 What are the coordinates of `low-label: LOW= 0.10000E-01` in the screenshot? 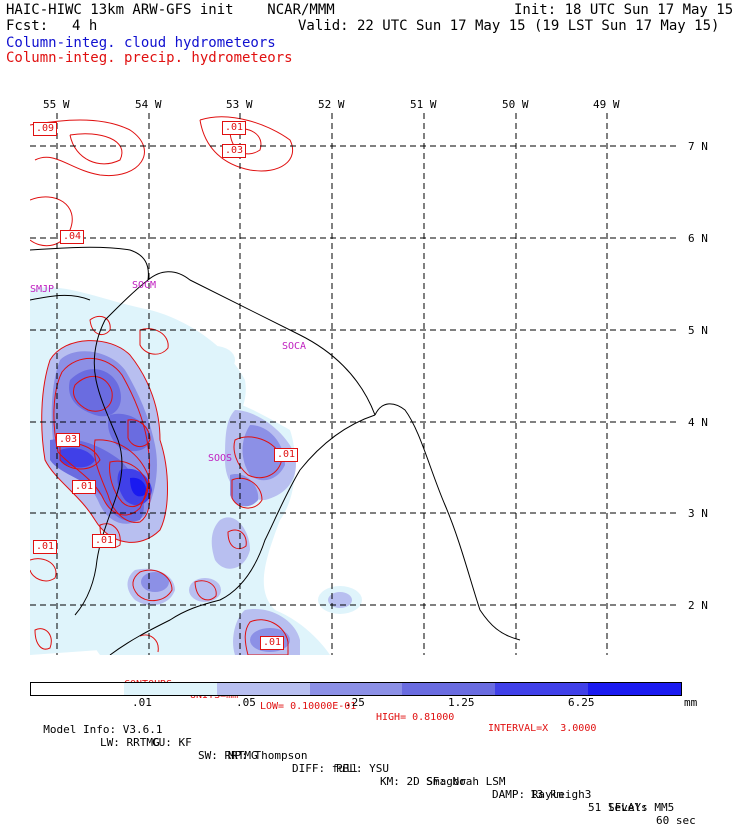 It's located at (308, 706).